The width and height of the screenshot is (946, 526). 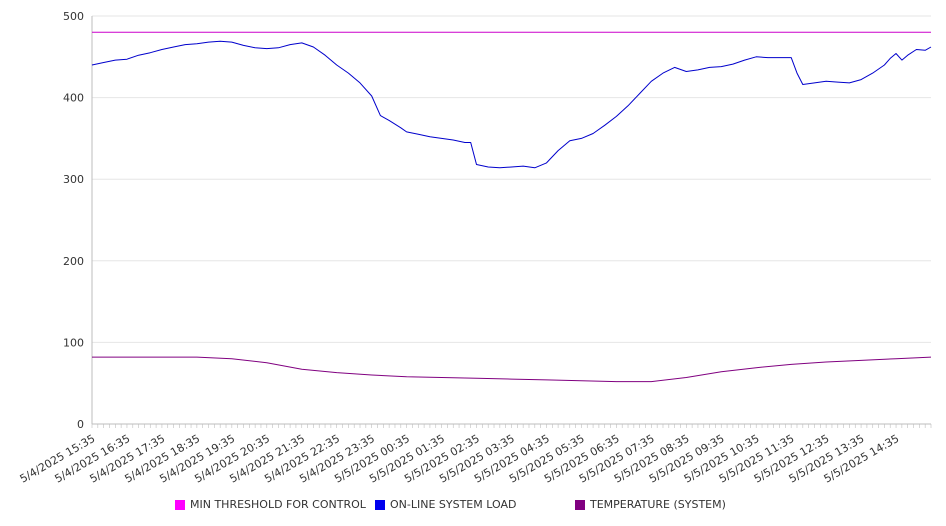 I want to click on legend-item-temperature: TEMPERATURE (SYSTEM), so click(x=650, y=504).